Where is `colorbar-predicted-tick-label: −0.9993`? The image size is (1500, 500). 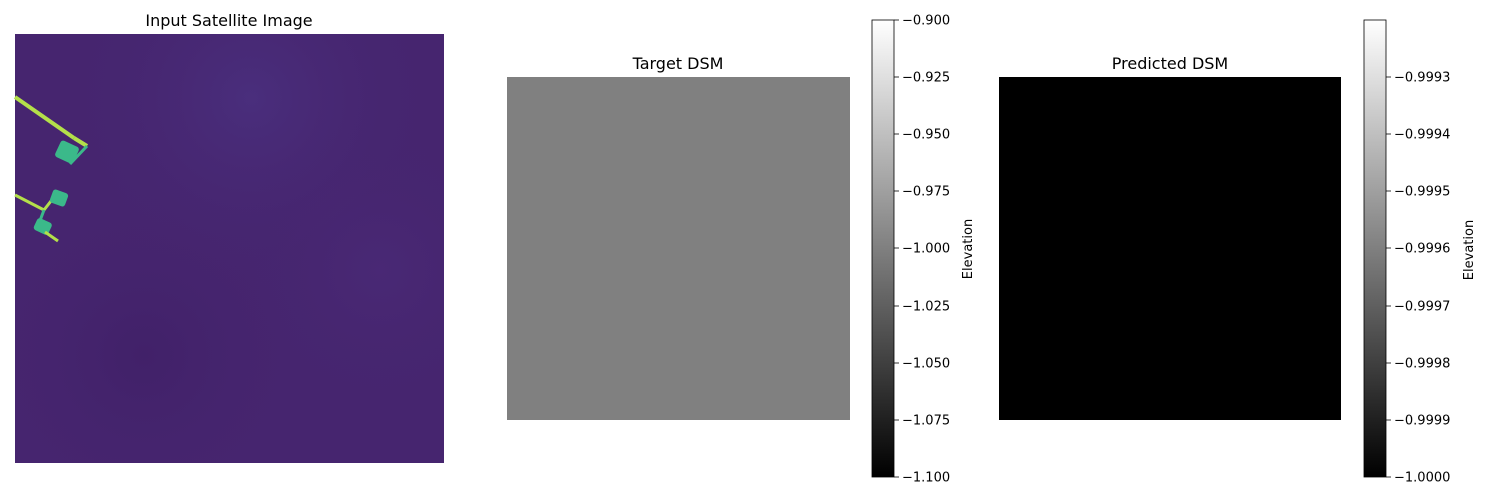
colorbar-predicted-tick-label: −0.9993 is located at coordinates (1422, 78).